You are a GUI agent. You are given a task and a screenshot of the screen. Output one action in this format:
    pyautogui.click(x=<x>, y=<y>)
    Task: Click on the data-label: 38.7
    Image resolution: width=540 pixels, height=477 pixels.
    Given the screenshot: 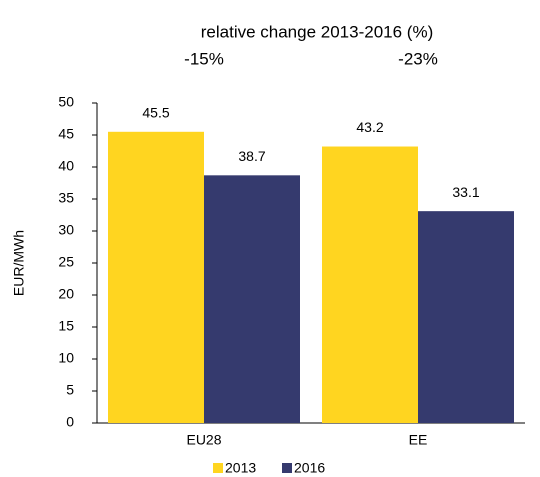 What is the action you would take?
    pyautogui.click(x=251, y=156)
    